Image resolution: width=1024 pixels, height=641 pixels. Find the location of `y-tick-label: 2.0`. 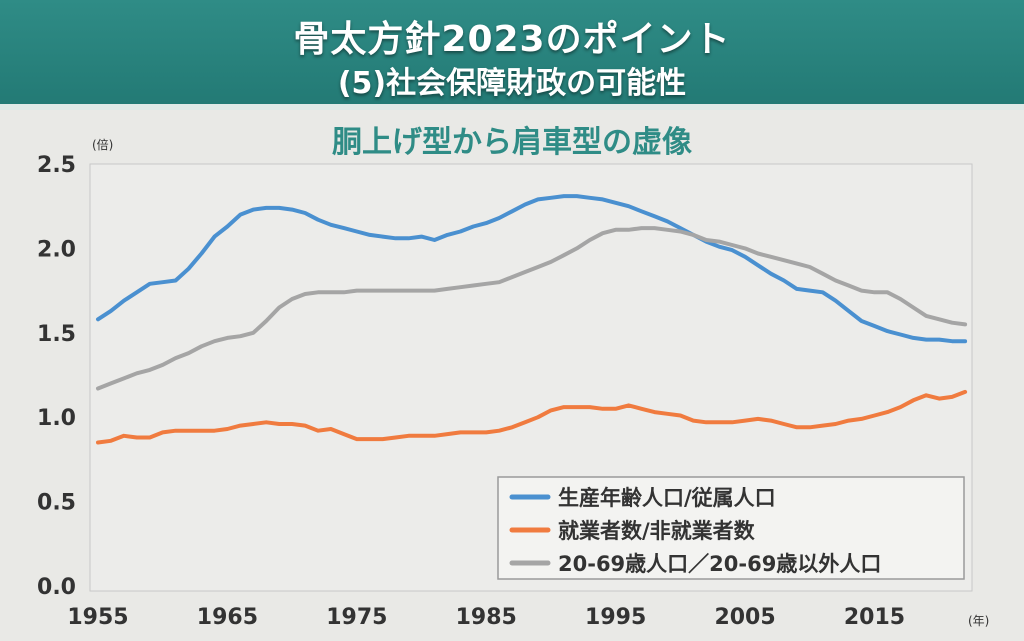

y-tick-label: 2.0 is located at coordinates (56, 249).